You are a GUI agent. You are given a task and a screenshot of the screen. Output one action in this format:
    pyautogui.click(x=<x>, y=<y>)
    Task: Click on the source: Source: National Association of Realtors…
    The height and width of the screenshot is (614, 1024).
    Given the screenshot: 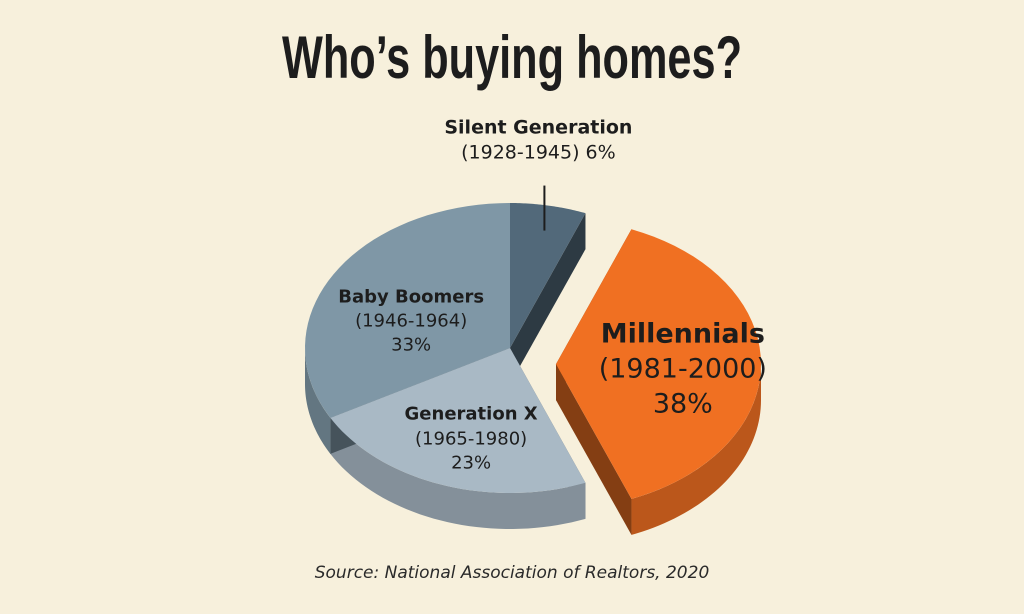 What is the action you would take?
    pyautogui.click(x=512, y=573)
    